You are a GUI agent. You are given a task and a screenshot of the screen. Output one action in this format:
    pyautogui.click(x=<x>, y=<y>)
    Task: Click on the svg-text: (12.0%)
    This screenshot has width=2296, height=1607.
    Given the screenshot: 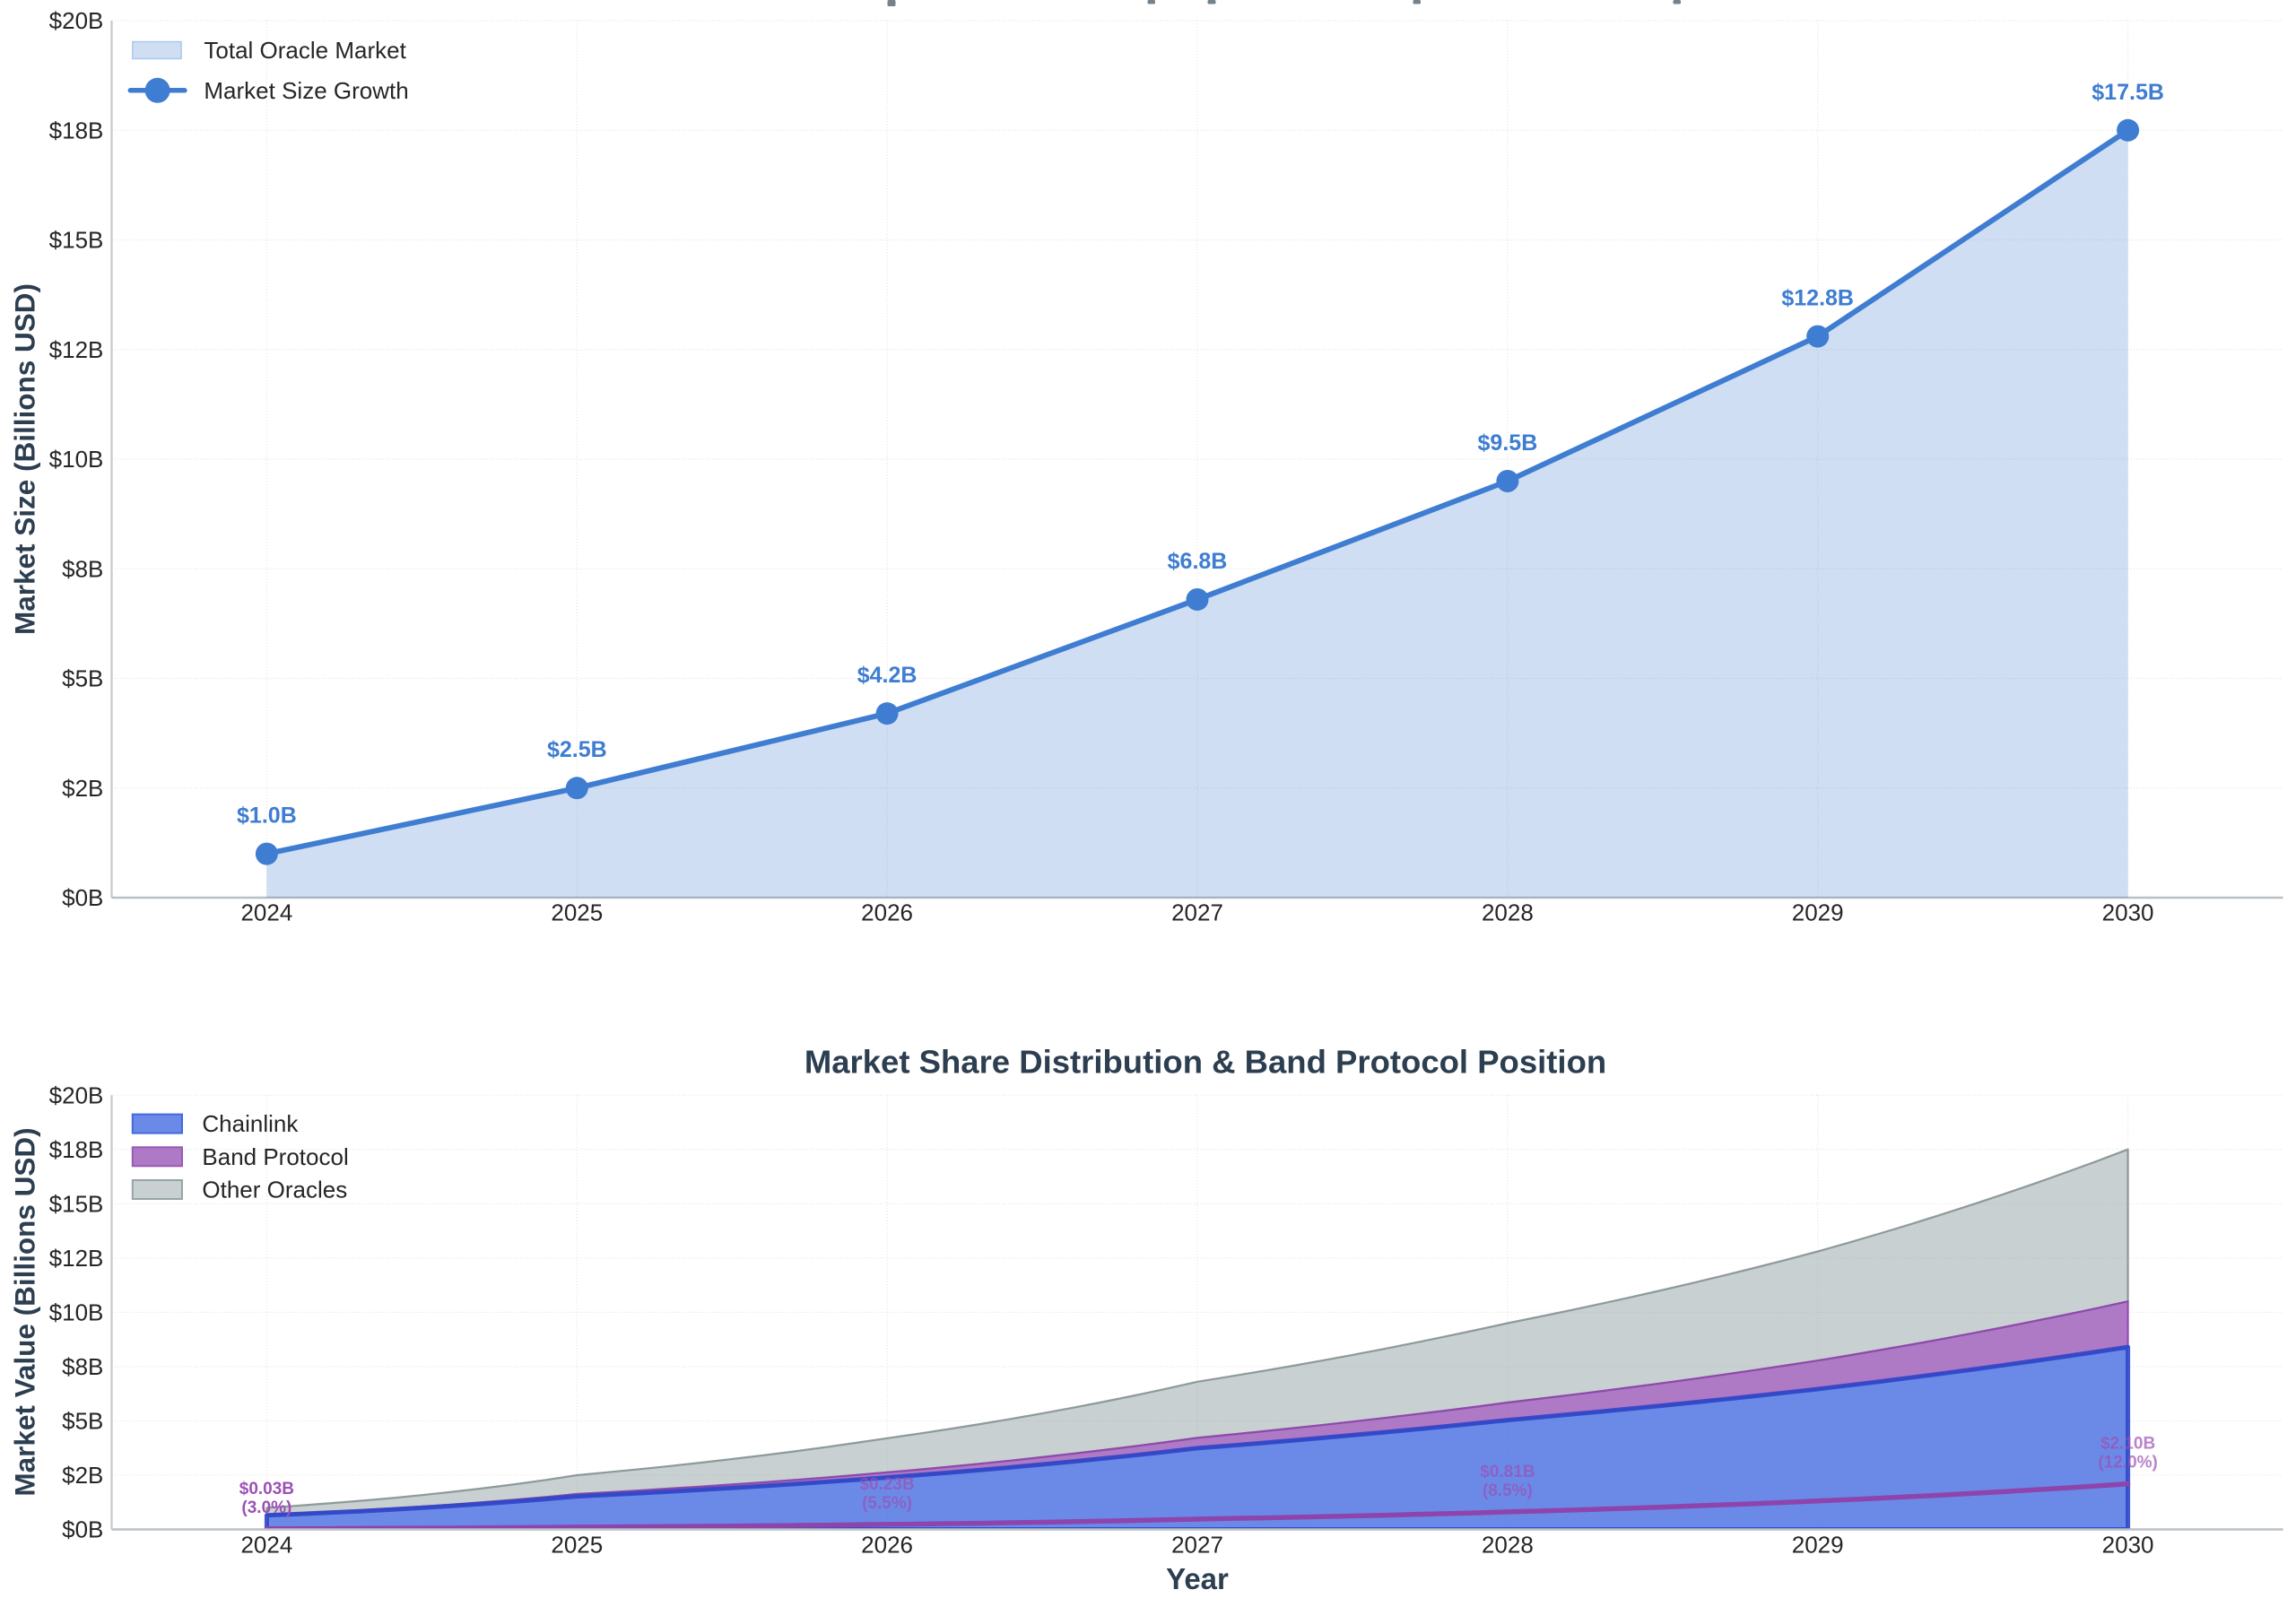 What is the action you would take?
    pyautogui.click(x=2128, y=1463)
    